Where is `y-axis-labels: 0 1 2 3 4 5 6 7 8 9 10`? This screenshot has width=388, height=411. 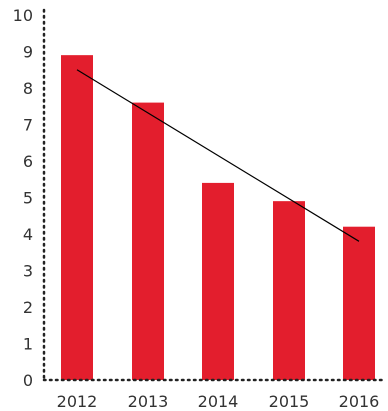
y-axis-labels: 0 1 2 3 4 5 6 7 8 9 10 is located at coordinates (23, 198).